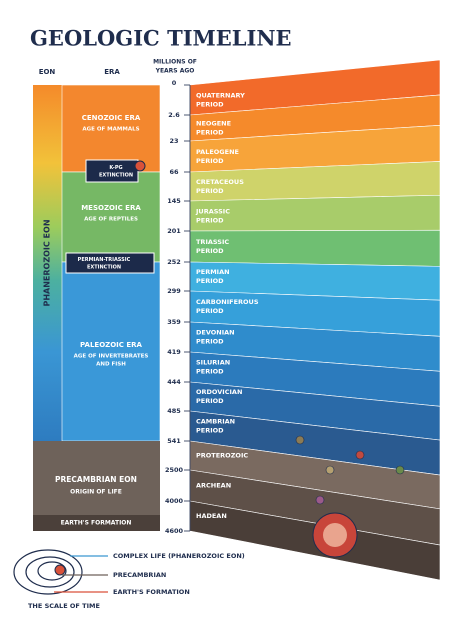  Describe the element at coordinates (174, 322) in the screenshot. I see `year-label: 359` at that location.